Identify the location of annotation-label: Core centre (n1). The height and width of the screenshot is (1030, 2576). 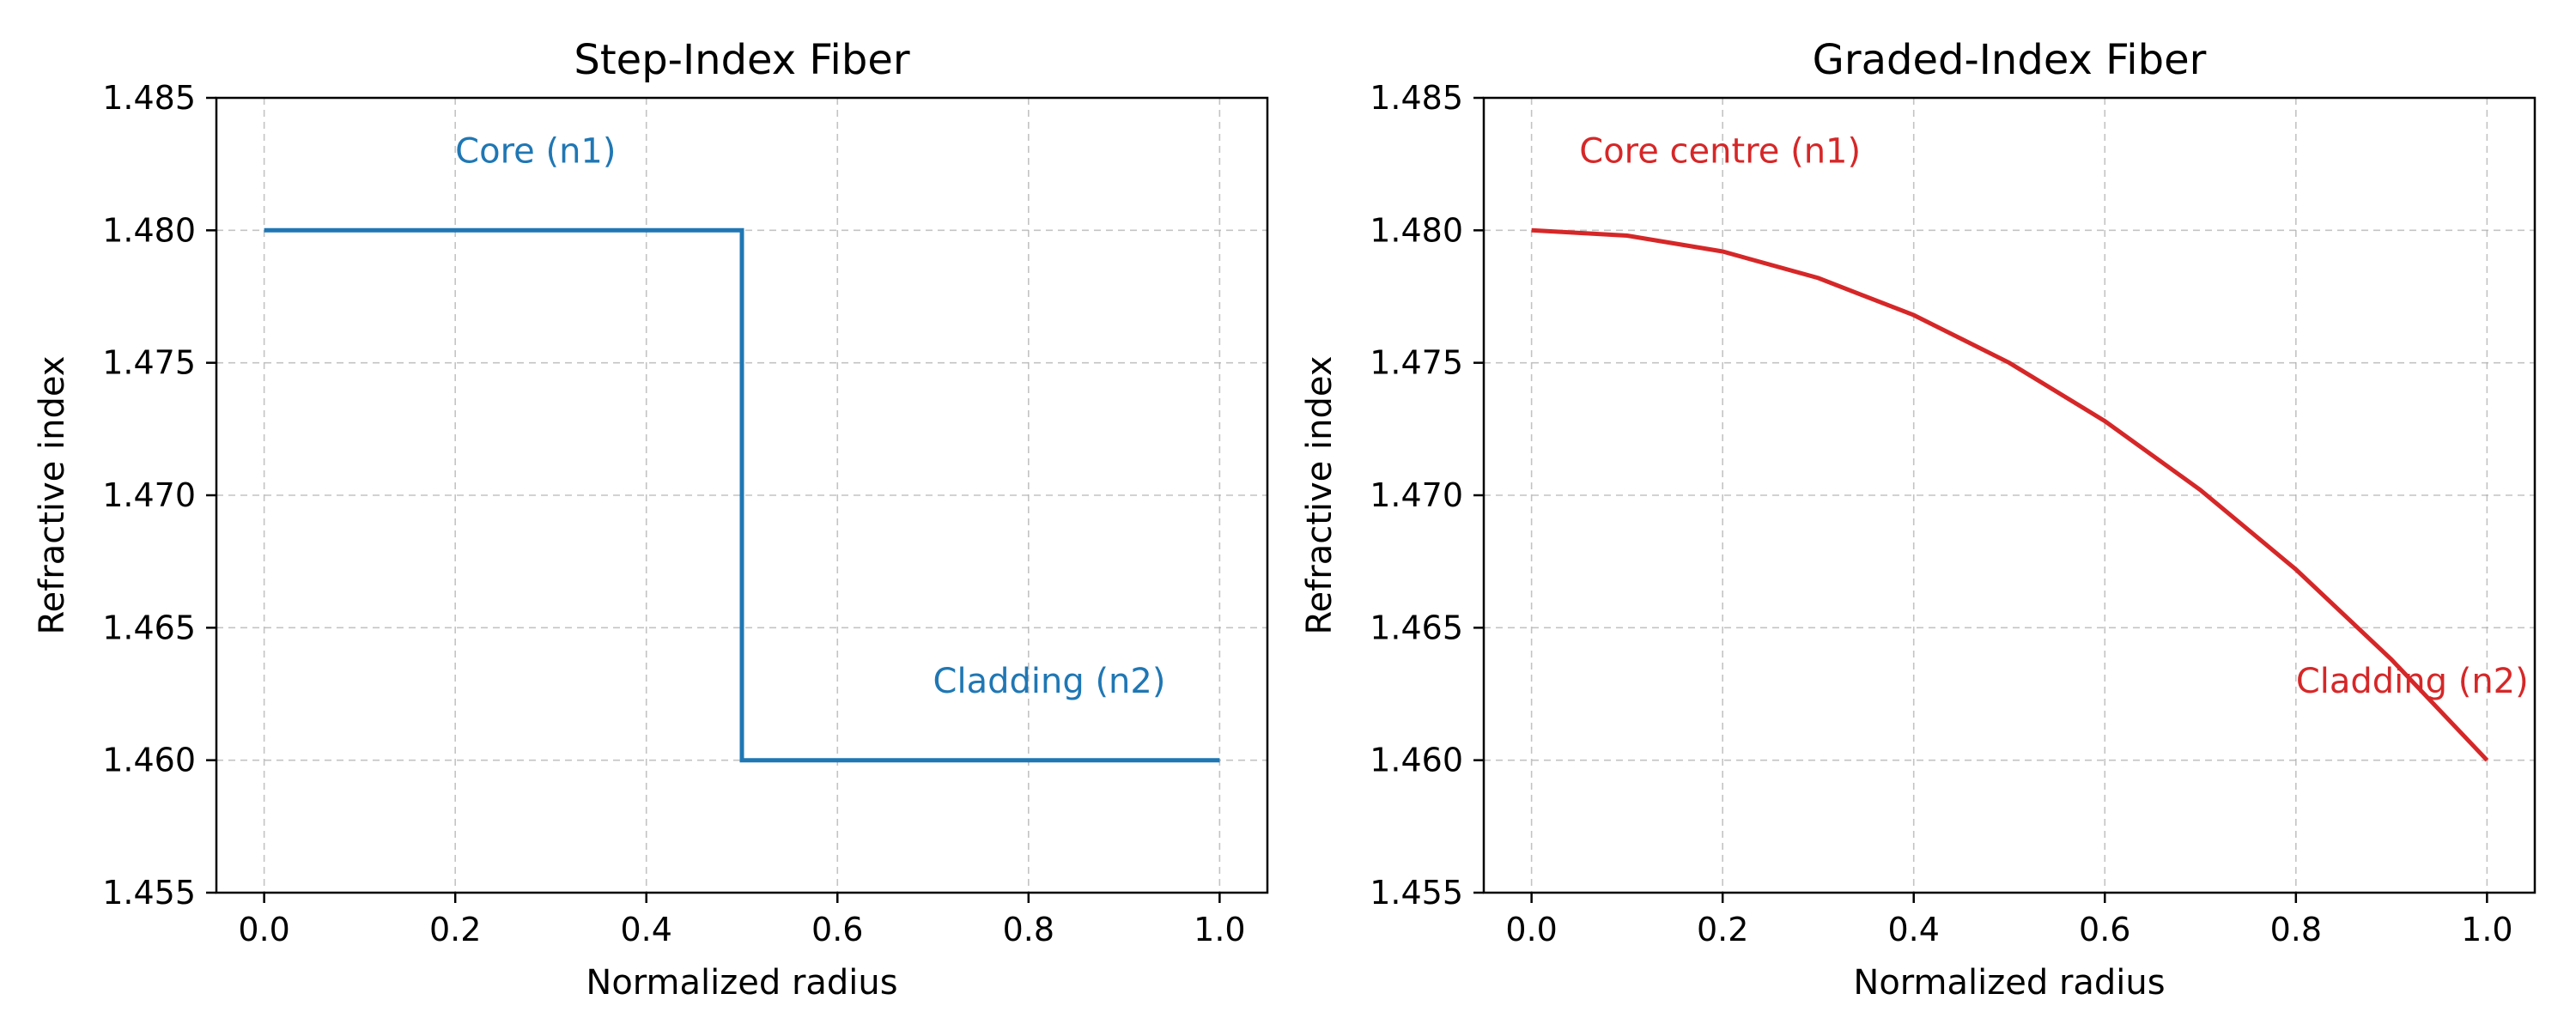
(1720, 152).